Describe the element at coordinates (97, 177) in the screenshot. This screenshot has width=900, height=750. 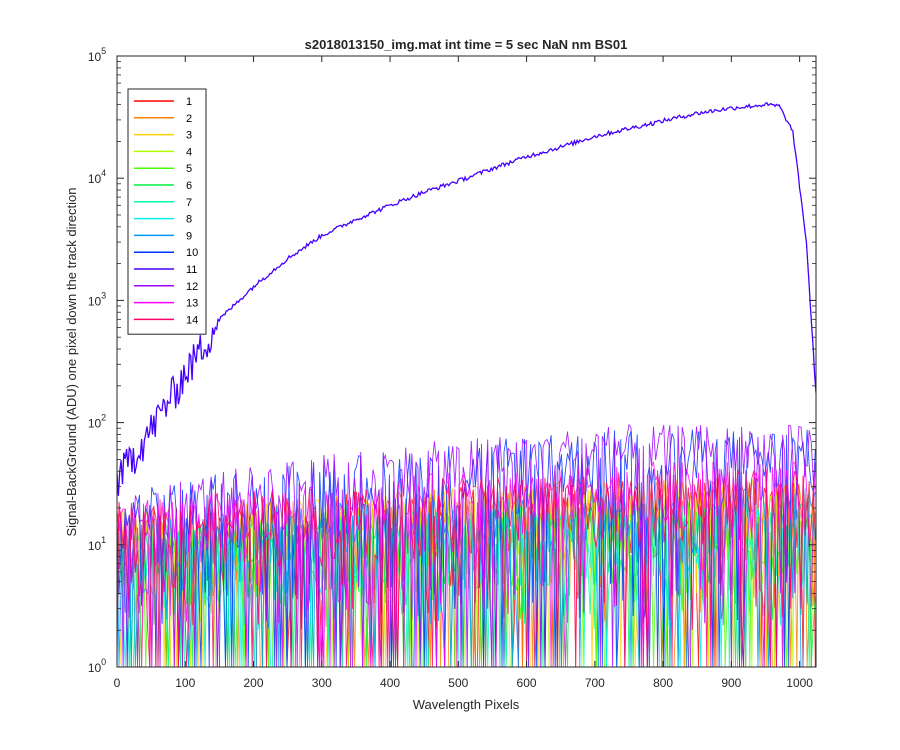
I see `y-tick-label: 10⁴` at that location.